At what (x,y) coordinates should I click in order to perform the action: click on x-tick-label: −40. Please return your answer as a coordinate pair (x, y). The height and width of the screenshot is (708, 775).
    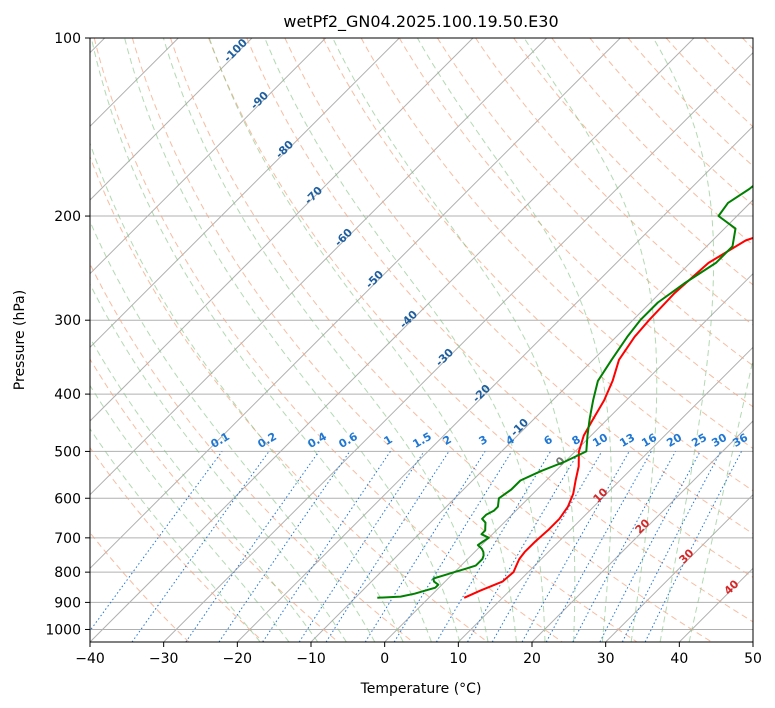
    Looking at the image, I should click on (90, 659).